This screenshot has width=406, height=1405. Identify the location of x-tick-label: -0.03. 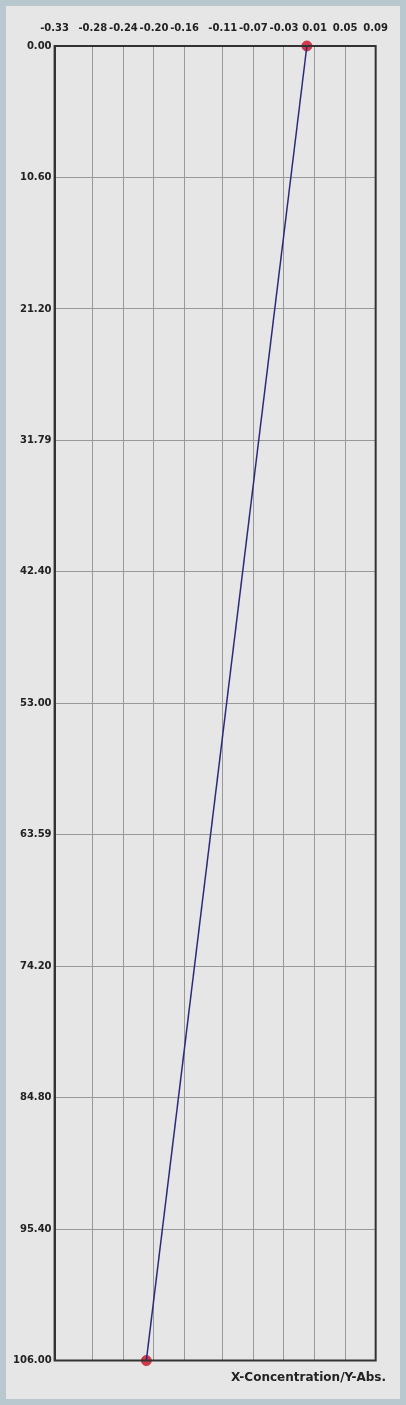
(284, 27).